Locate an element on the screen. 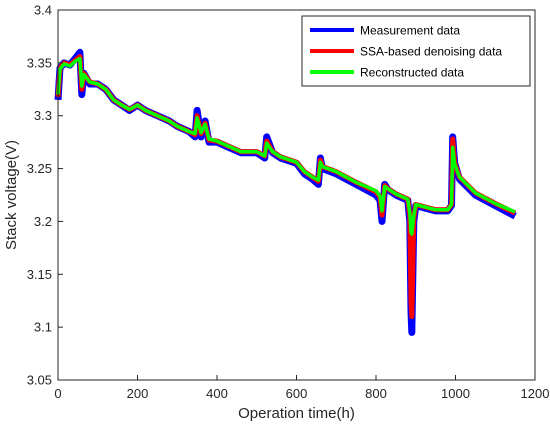 This screenshot has height=430, width=550. x-axis-title: Operation time(h) is located at coordinates (296, 413).